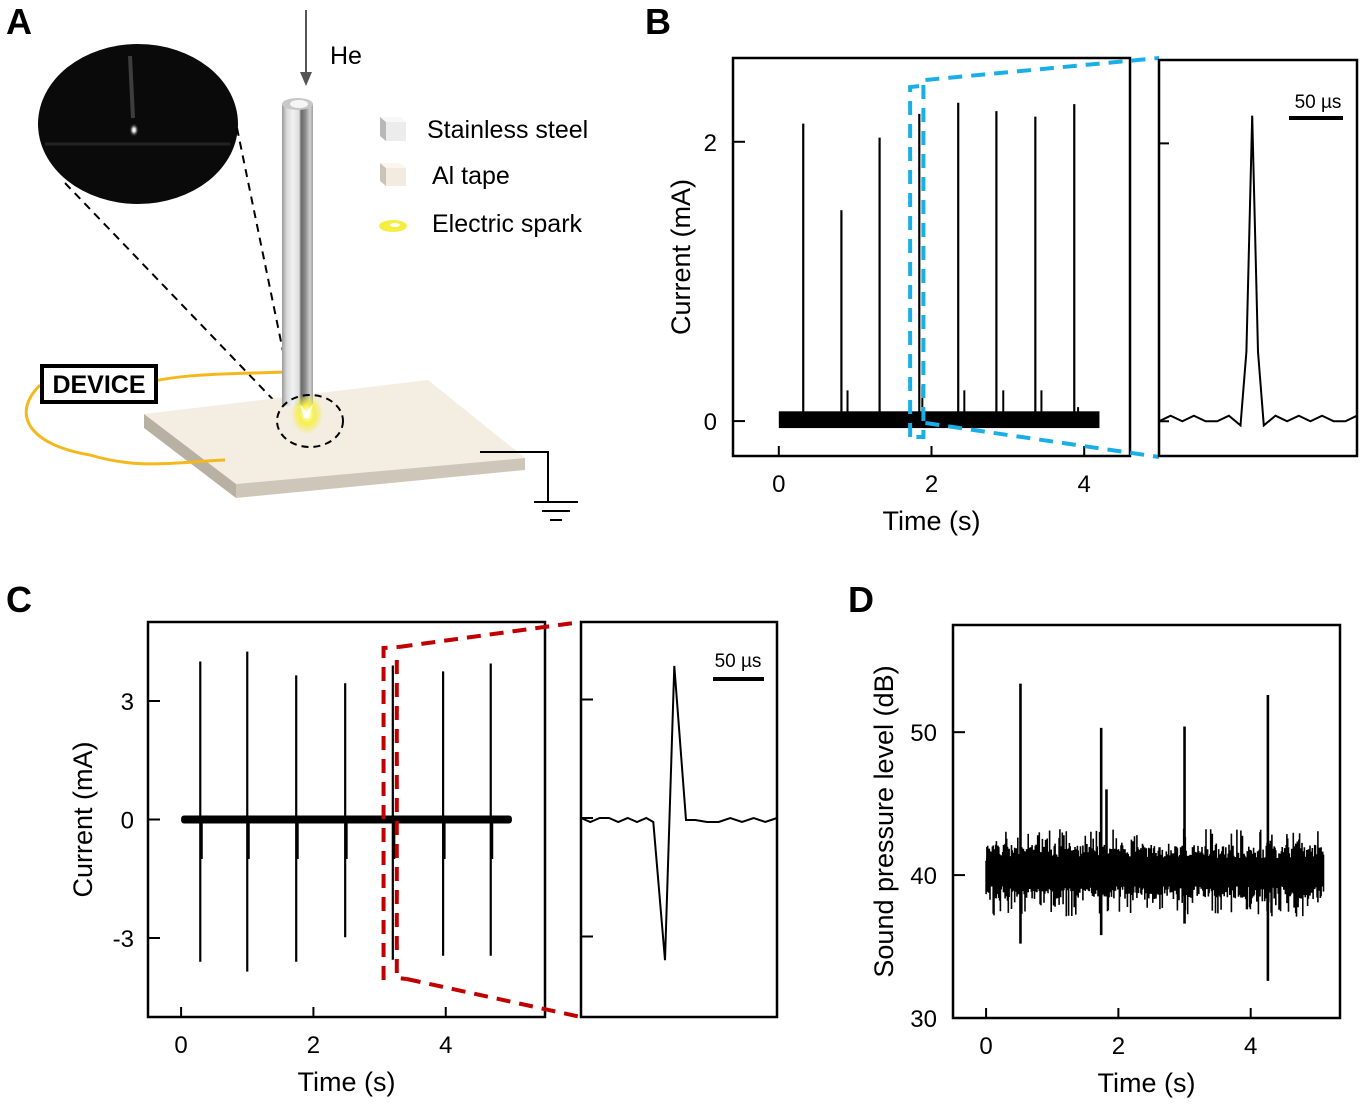 The width and height of the screenshot is (1364, 1105). I want to click on arrow-head-icon, so click(306, 79).